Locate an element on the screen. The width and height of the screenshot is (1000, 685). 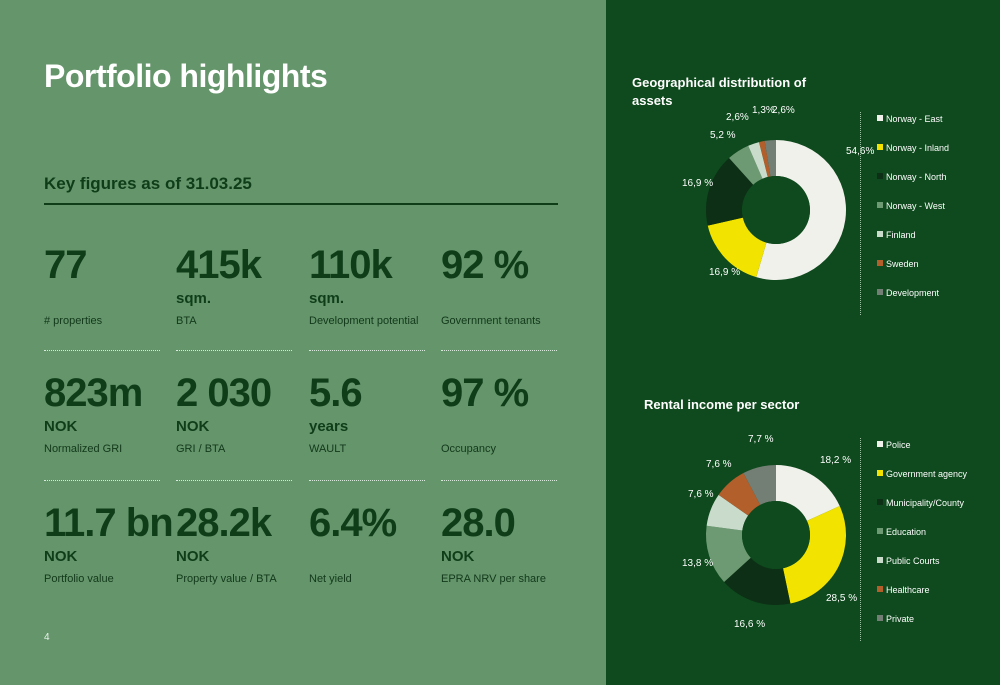
kpi-label: Occupancy is located at coordinates (469, 449).